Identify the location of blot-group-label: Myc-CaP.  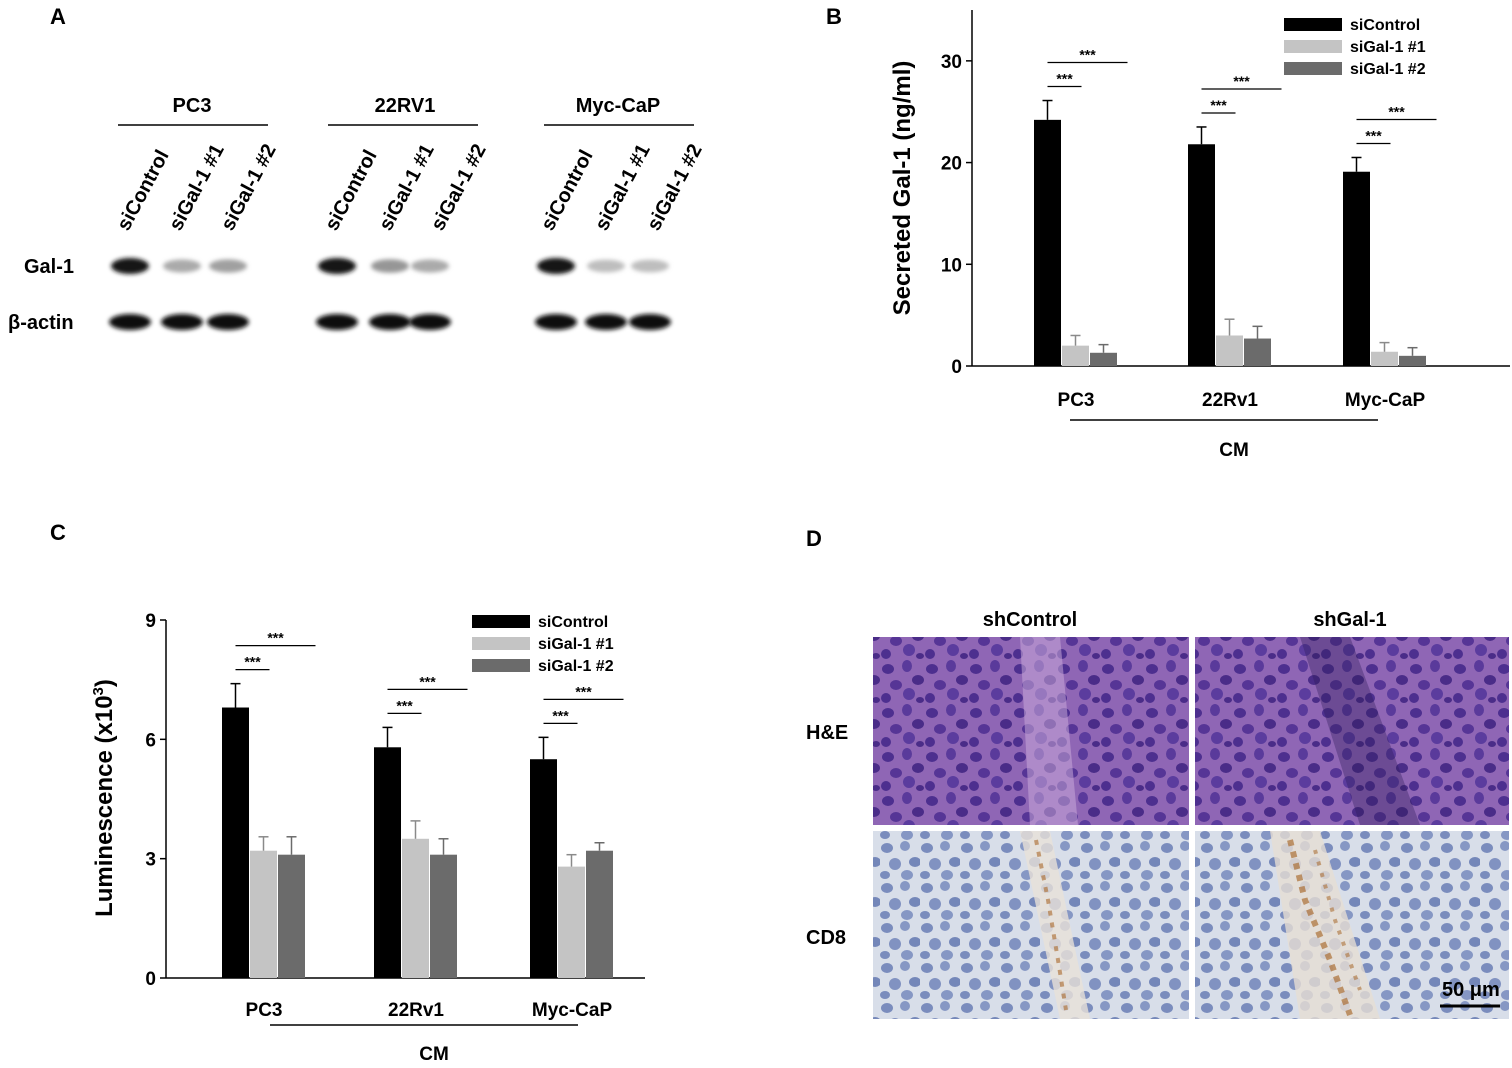
(618, 106).